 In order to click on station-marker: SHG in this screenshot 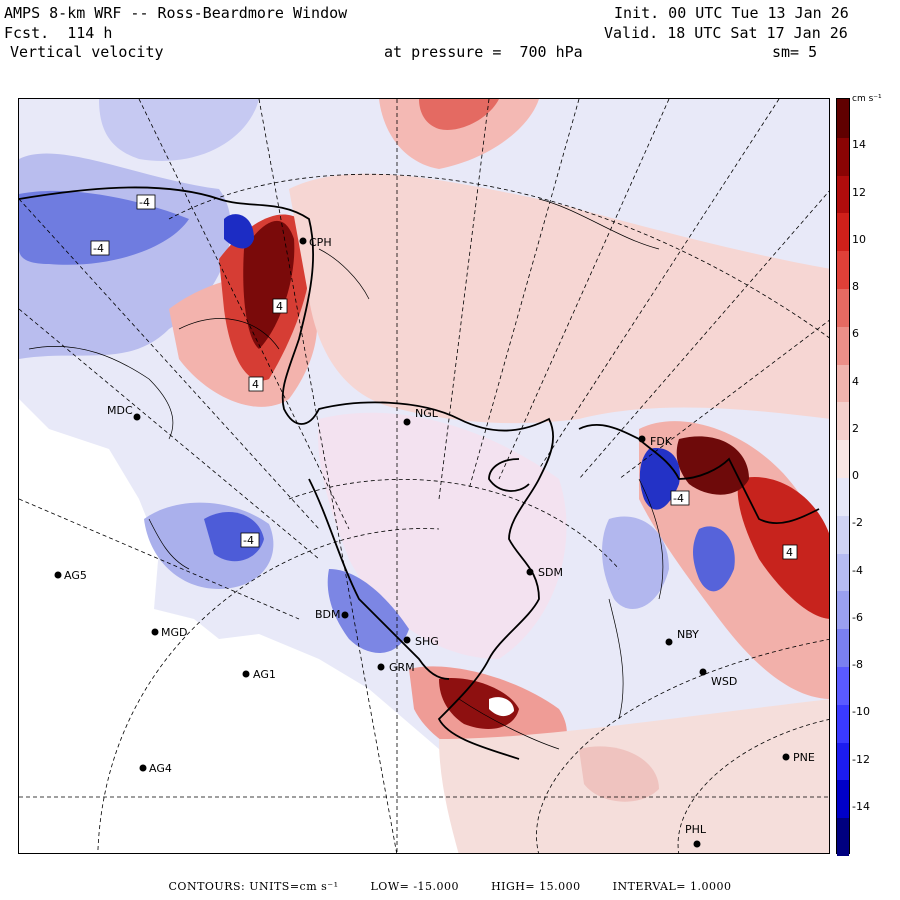, I will do `click(421, 641)`.